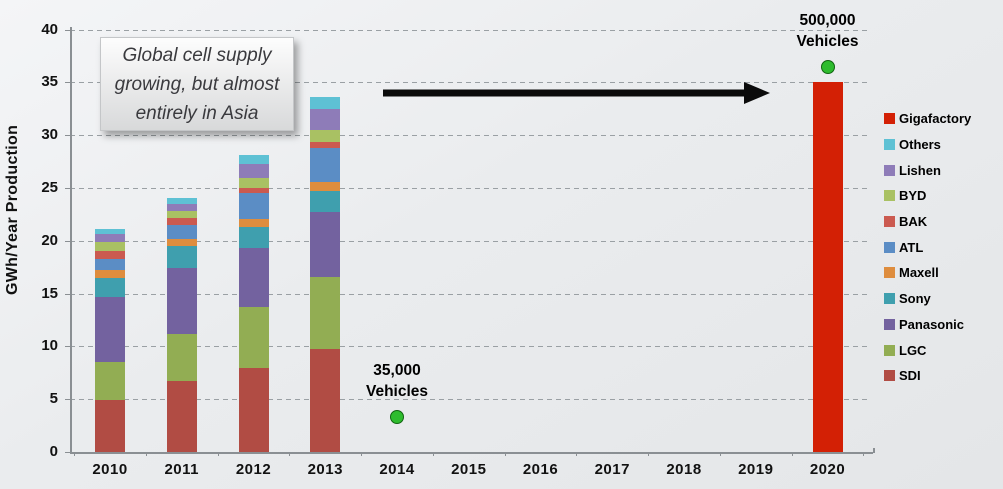  I want to click on bar-segment-2010-Others, so click(110, 232).